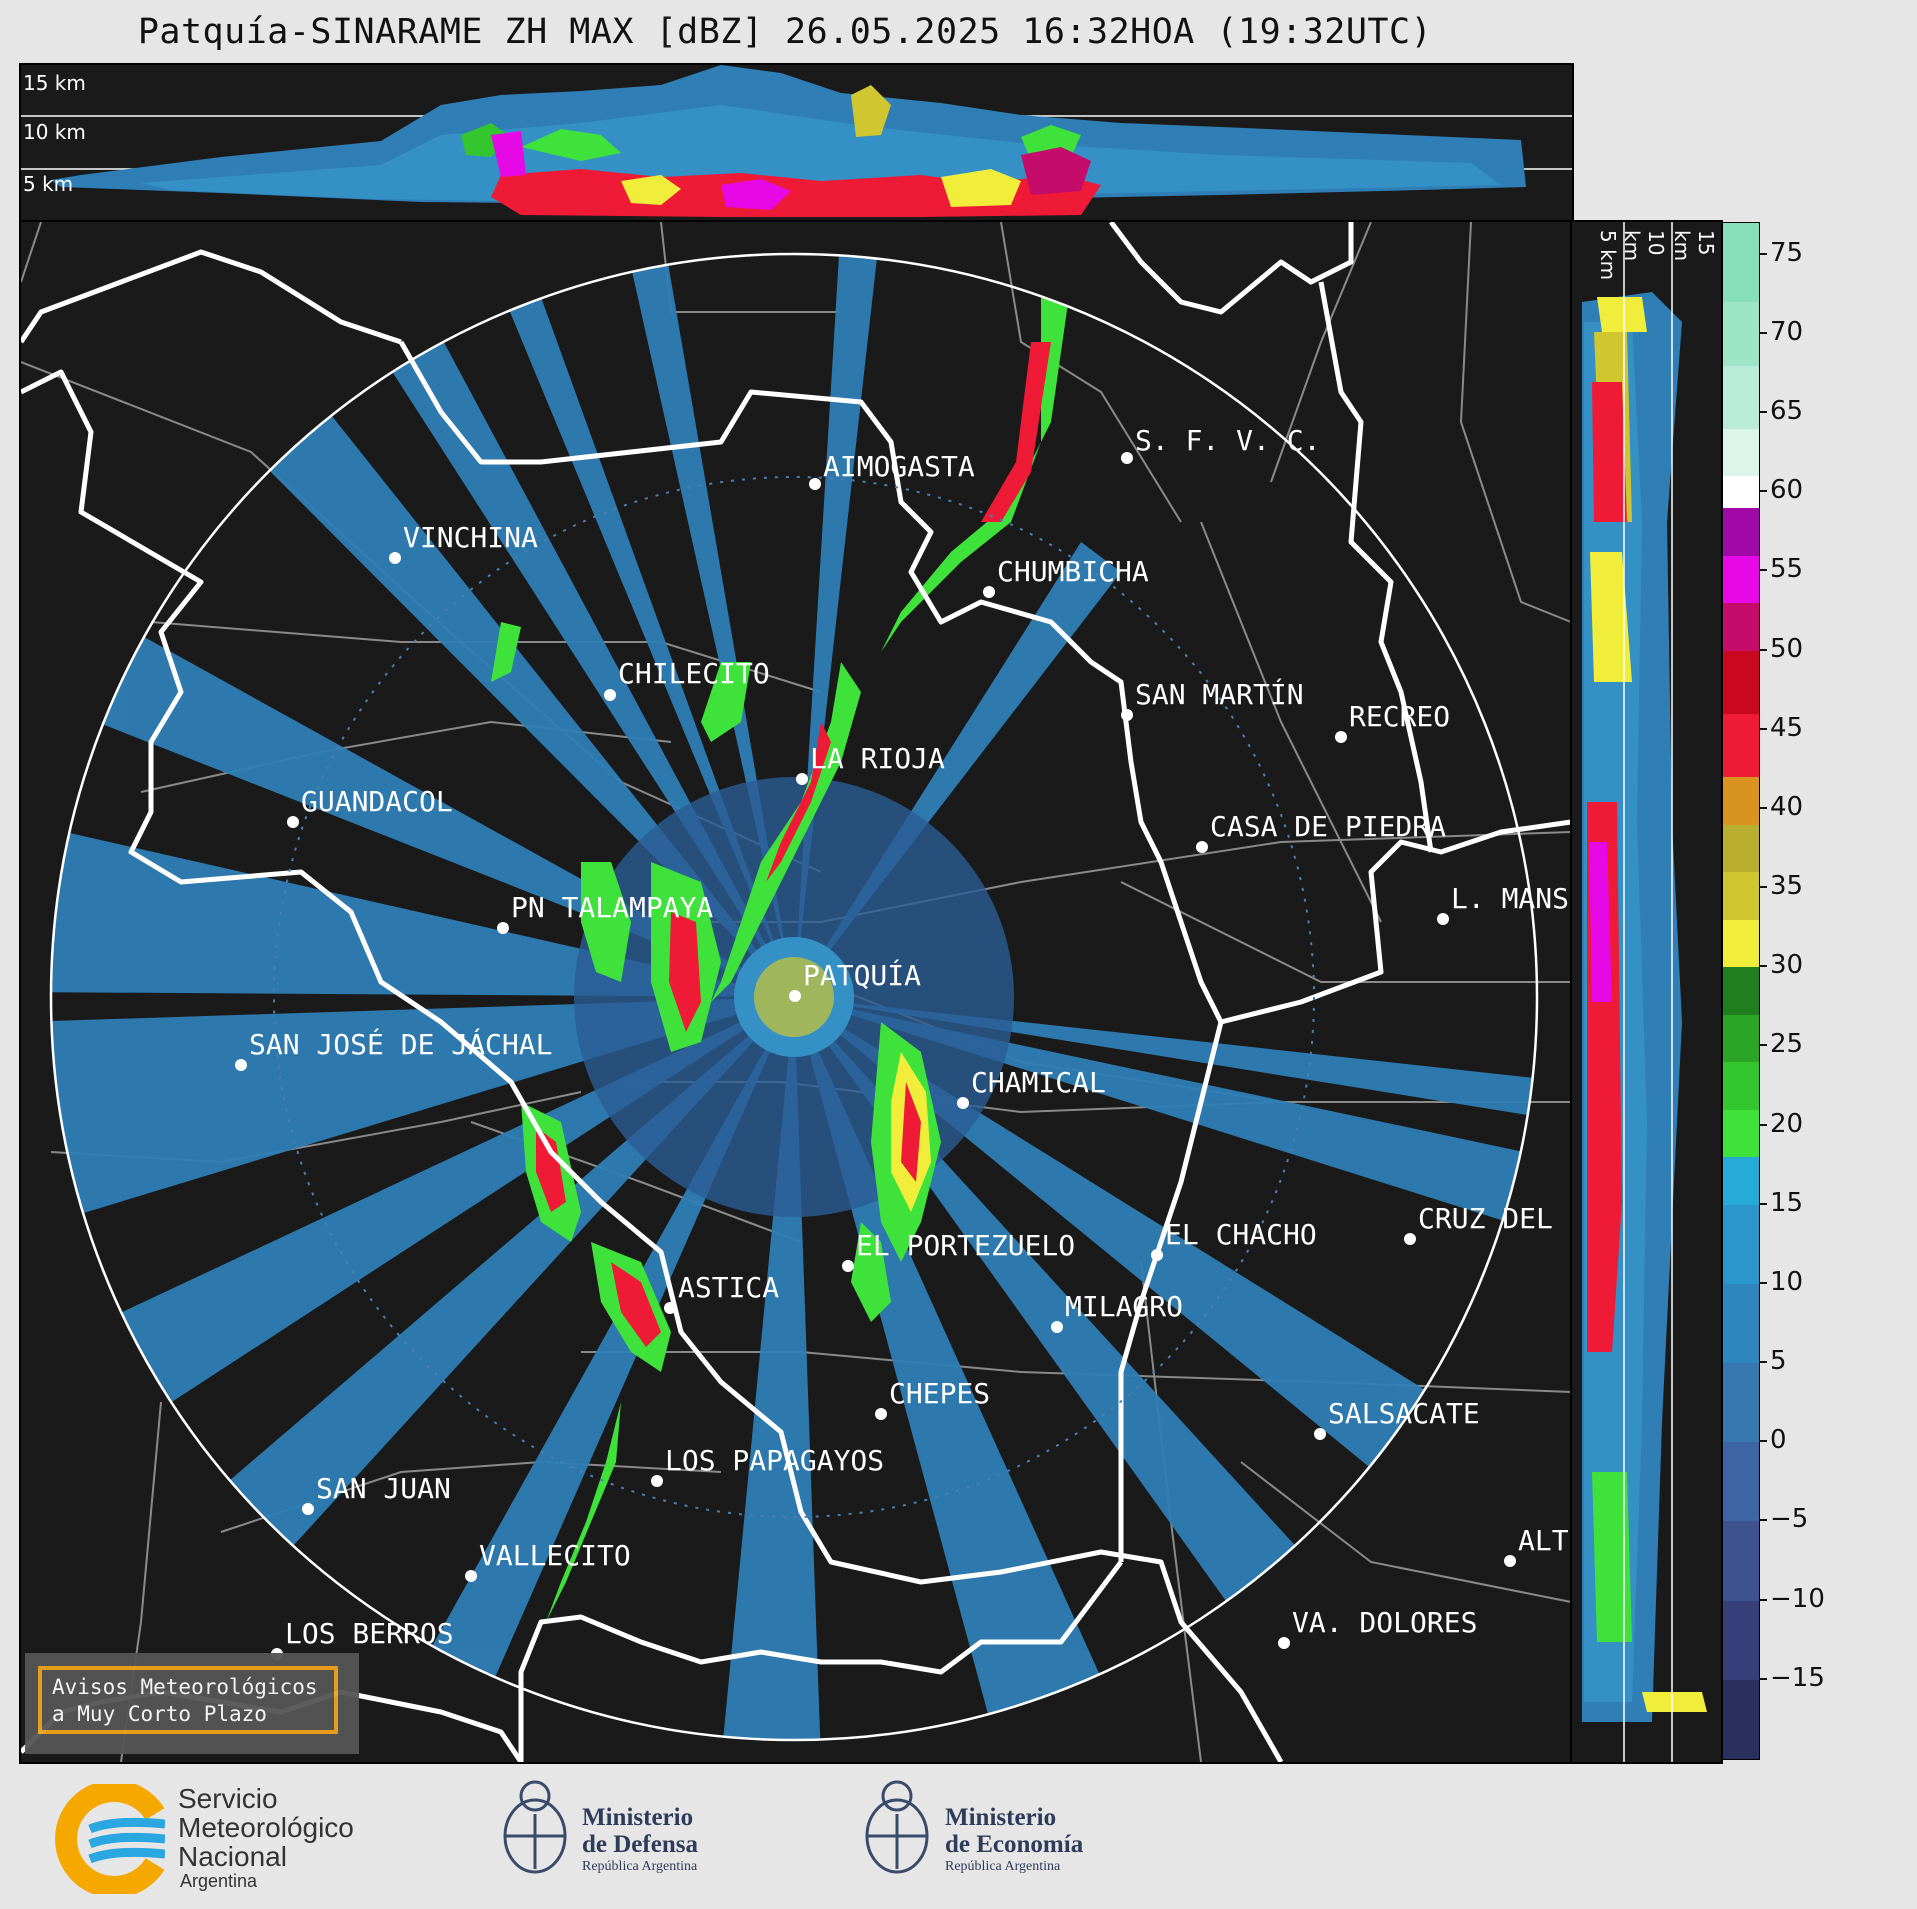  What do you see at coordinates (1328, 826) in the screenshot?
I see `city-label-casa-de-piedra: CASA DE PIEDRA` at bounding box center [1328, 826].